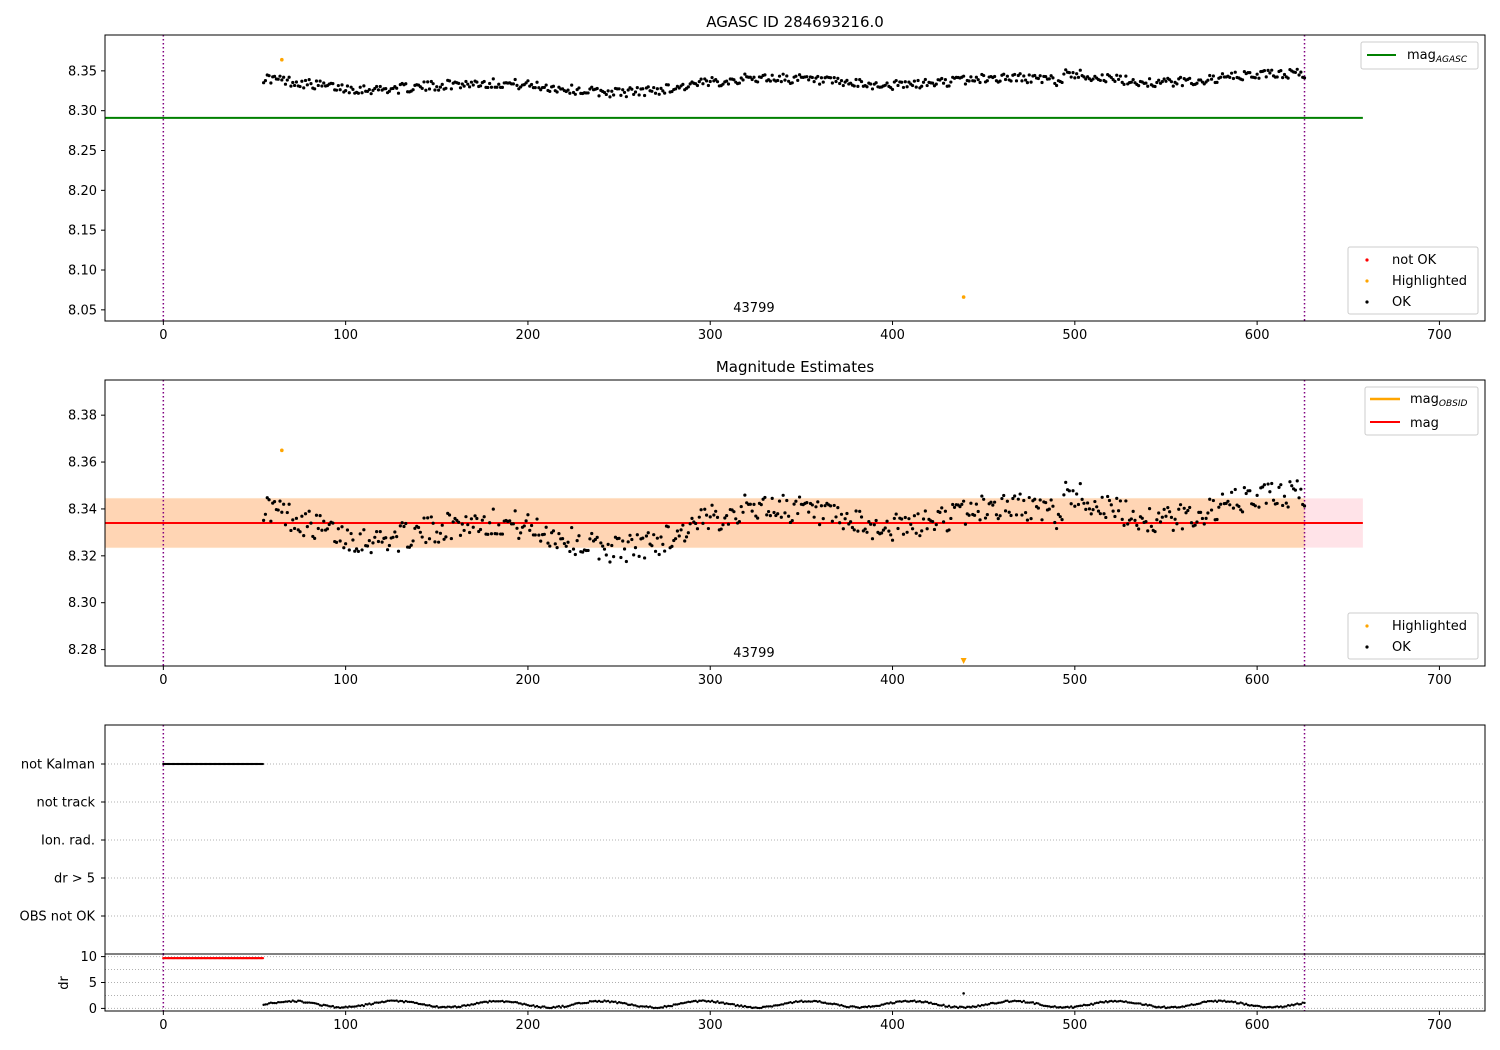  I want to click on flag-label: dr > 5, so click(74, 879).